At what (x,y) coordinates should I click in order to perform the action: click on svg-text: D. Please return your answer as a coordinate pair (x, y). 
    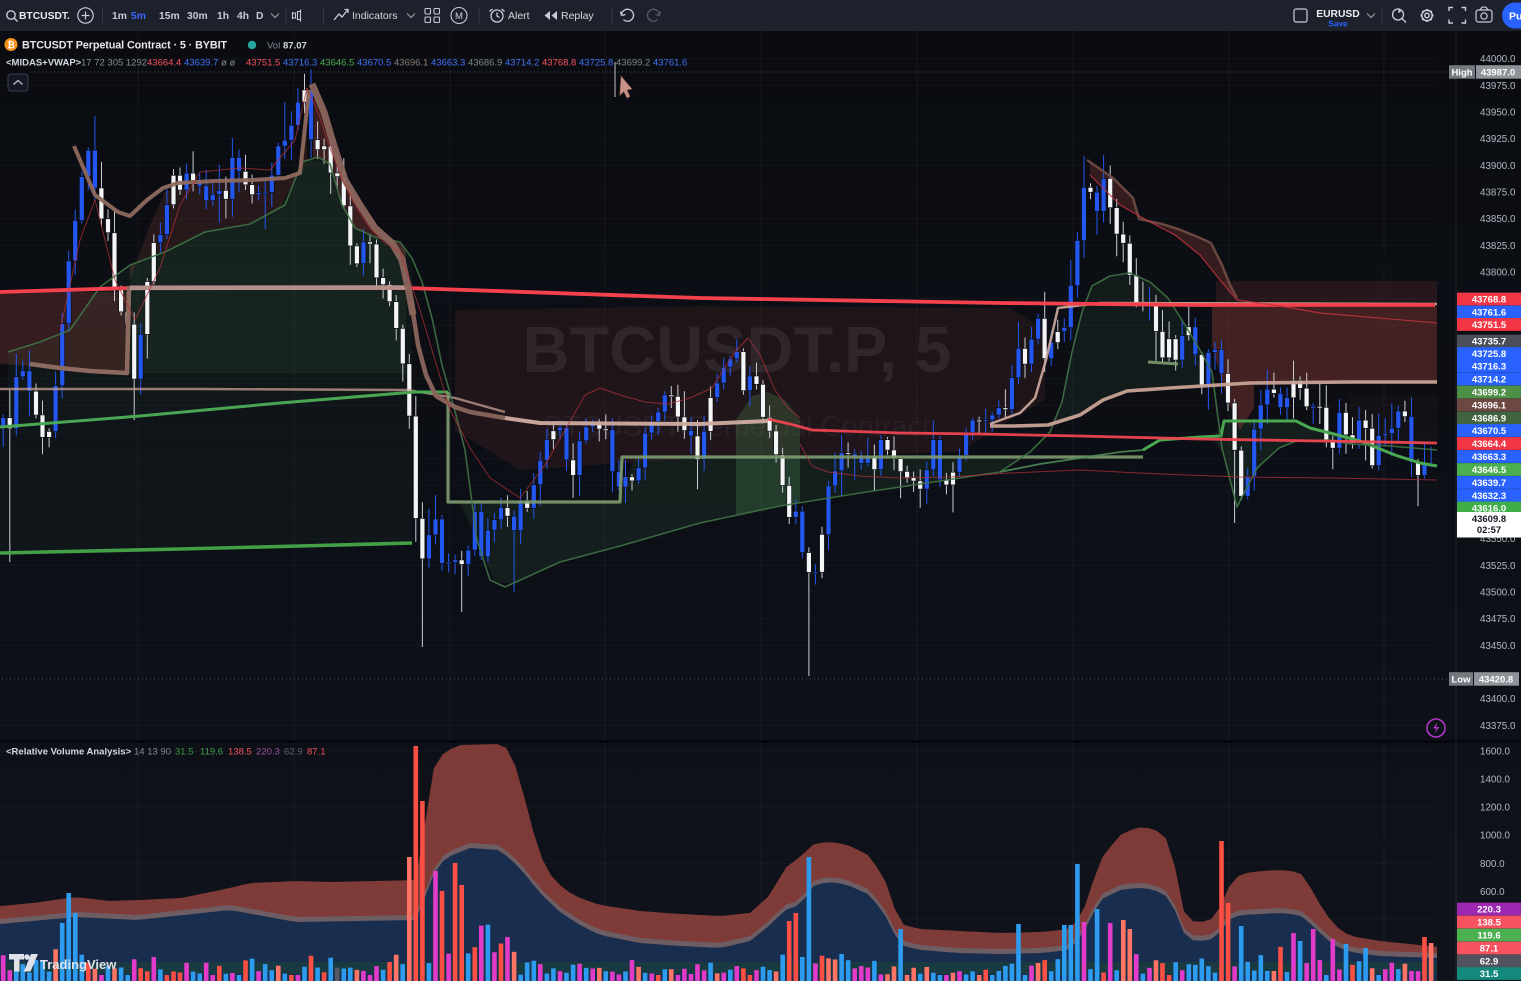
    Looking at the image, I should click on (259, 16).